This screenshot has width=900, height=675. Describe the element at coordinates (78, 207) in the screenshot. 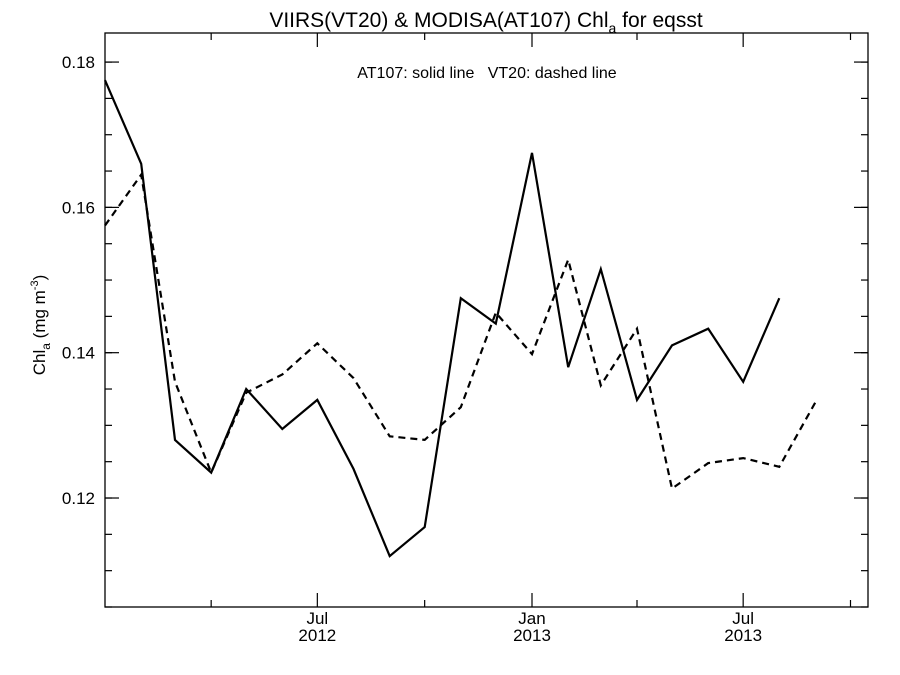

I see `y-tick-label: 0.16` at that location.